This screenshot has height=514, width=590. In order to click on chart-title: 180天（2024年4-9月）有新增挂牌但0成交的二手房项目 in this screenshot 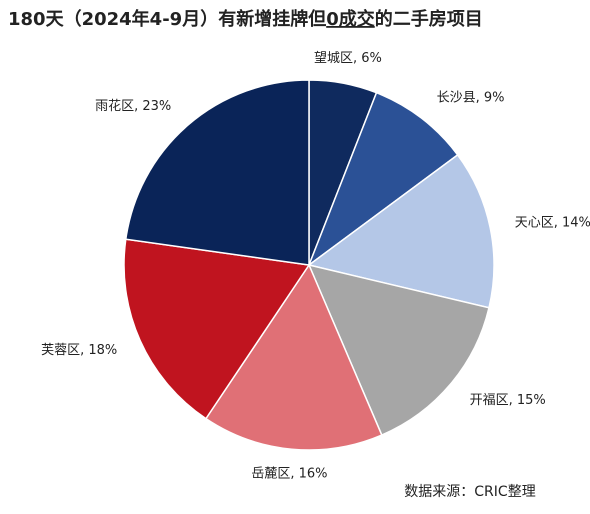, I will do `click(245, 19)`.